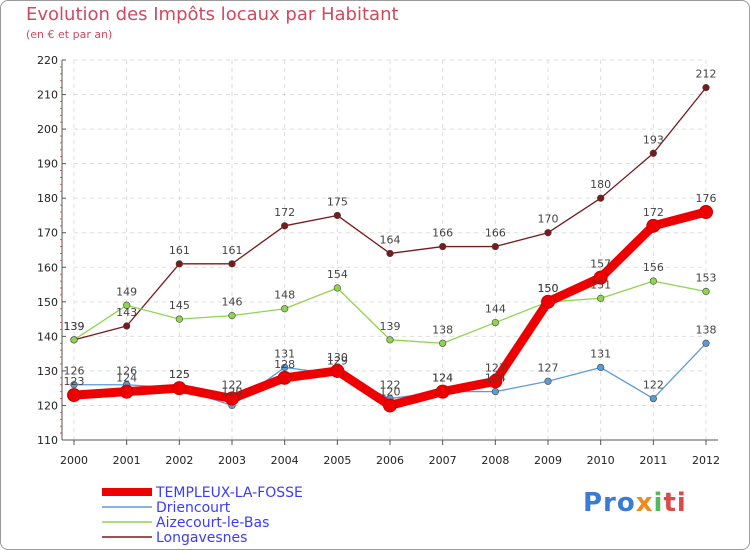 The height and width of the screenshot is (550, 750). I want to click on data-label: 175, so click(337, 201).